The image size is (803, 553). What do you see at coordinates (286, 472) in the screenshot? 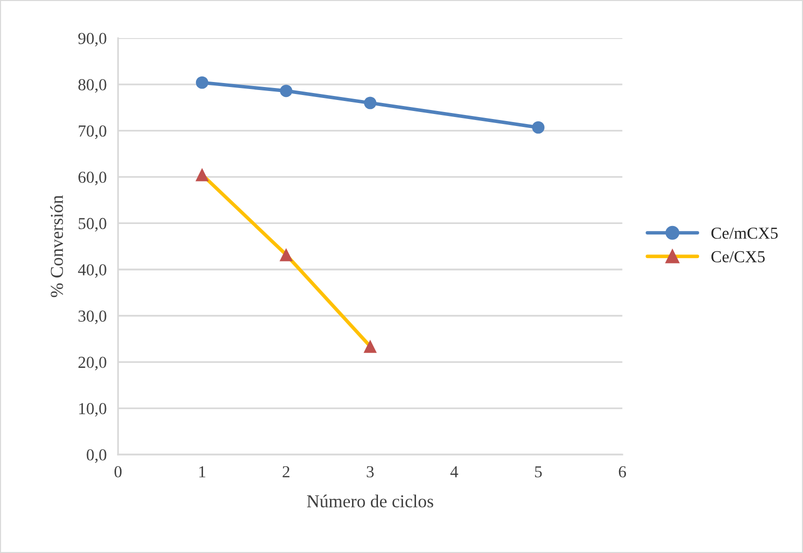
I see `x-tick-label: 2` at bounding box center [286, 472].